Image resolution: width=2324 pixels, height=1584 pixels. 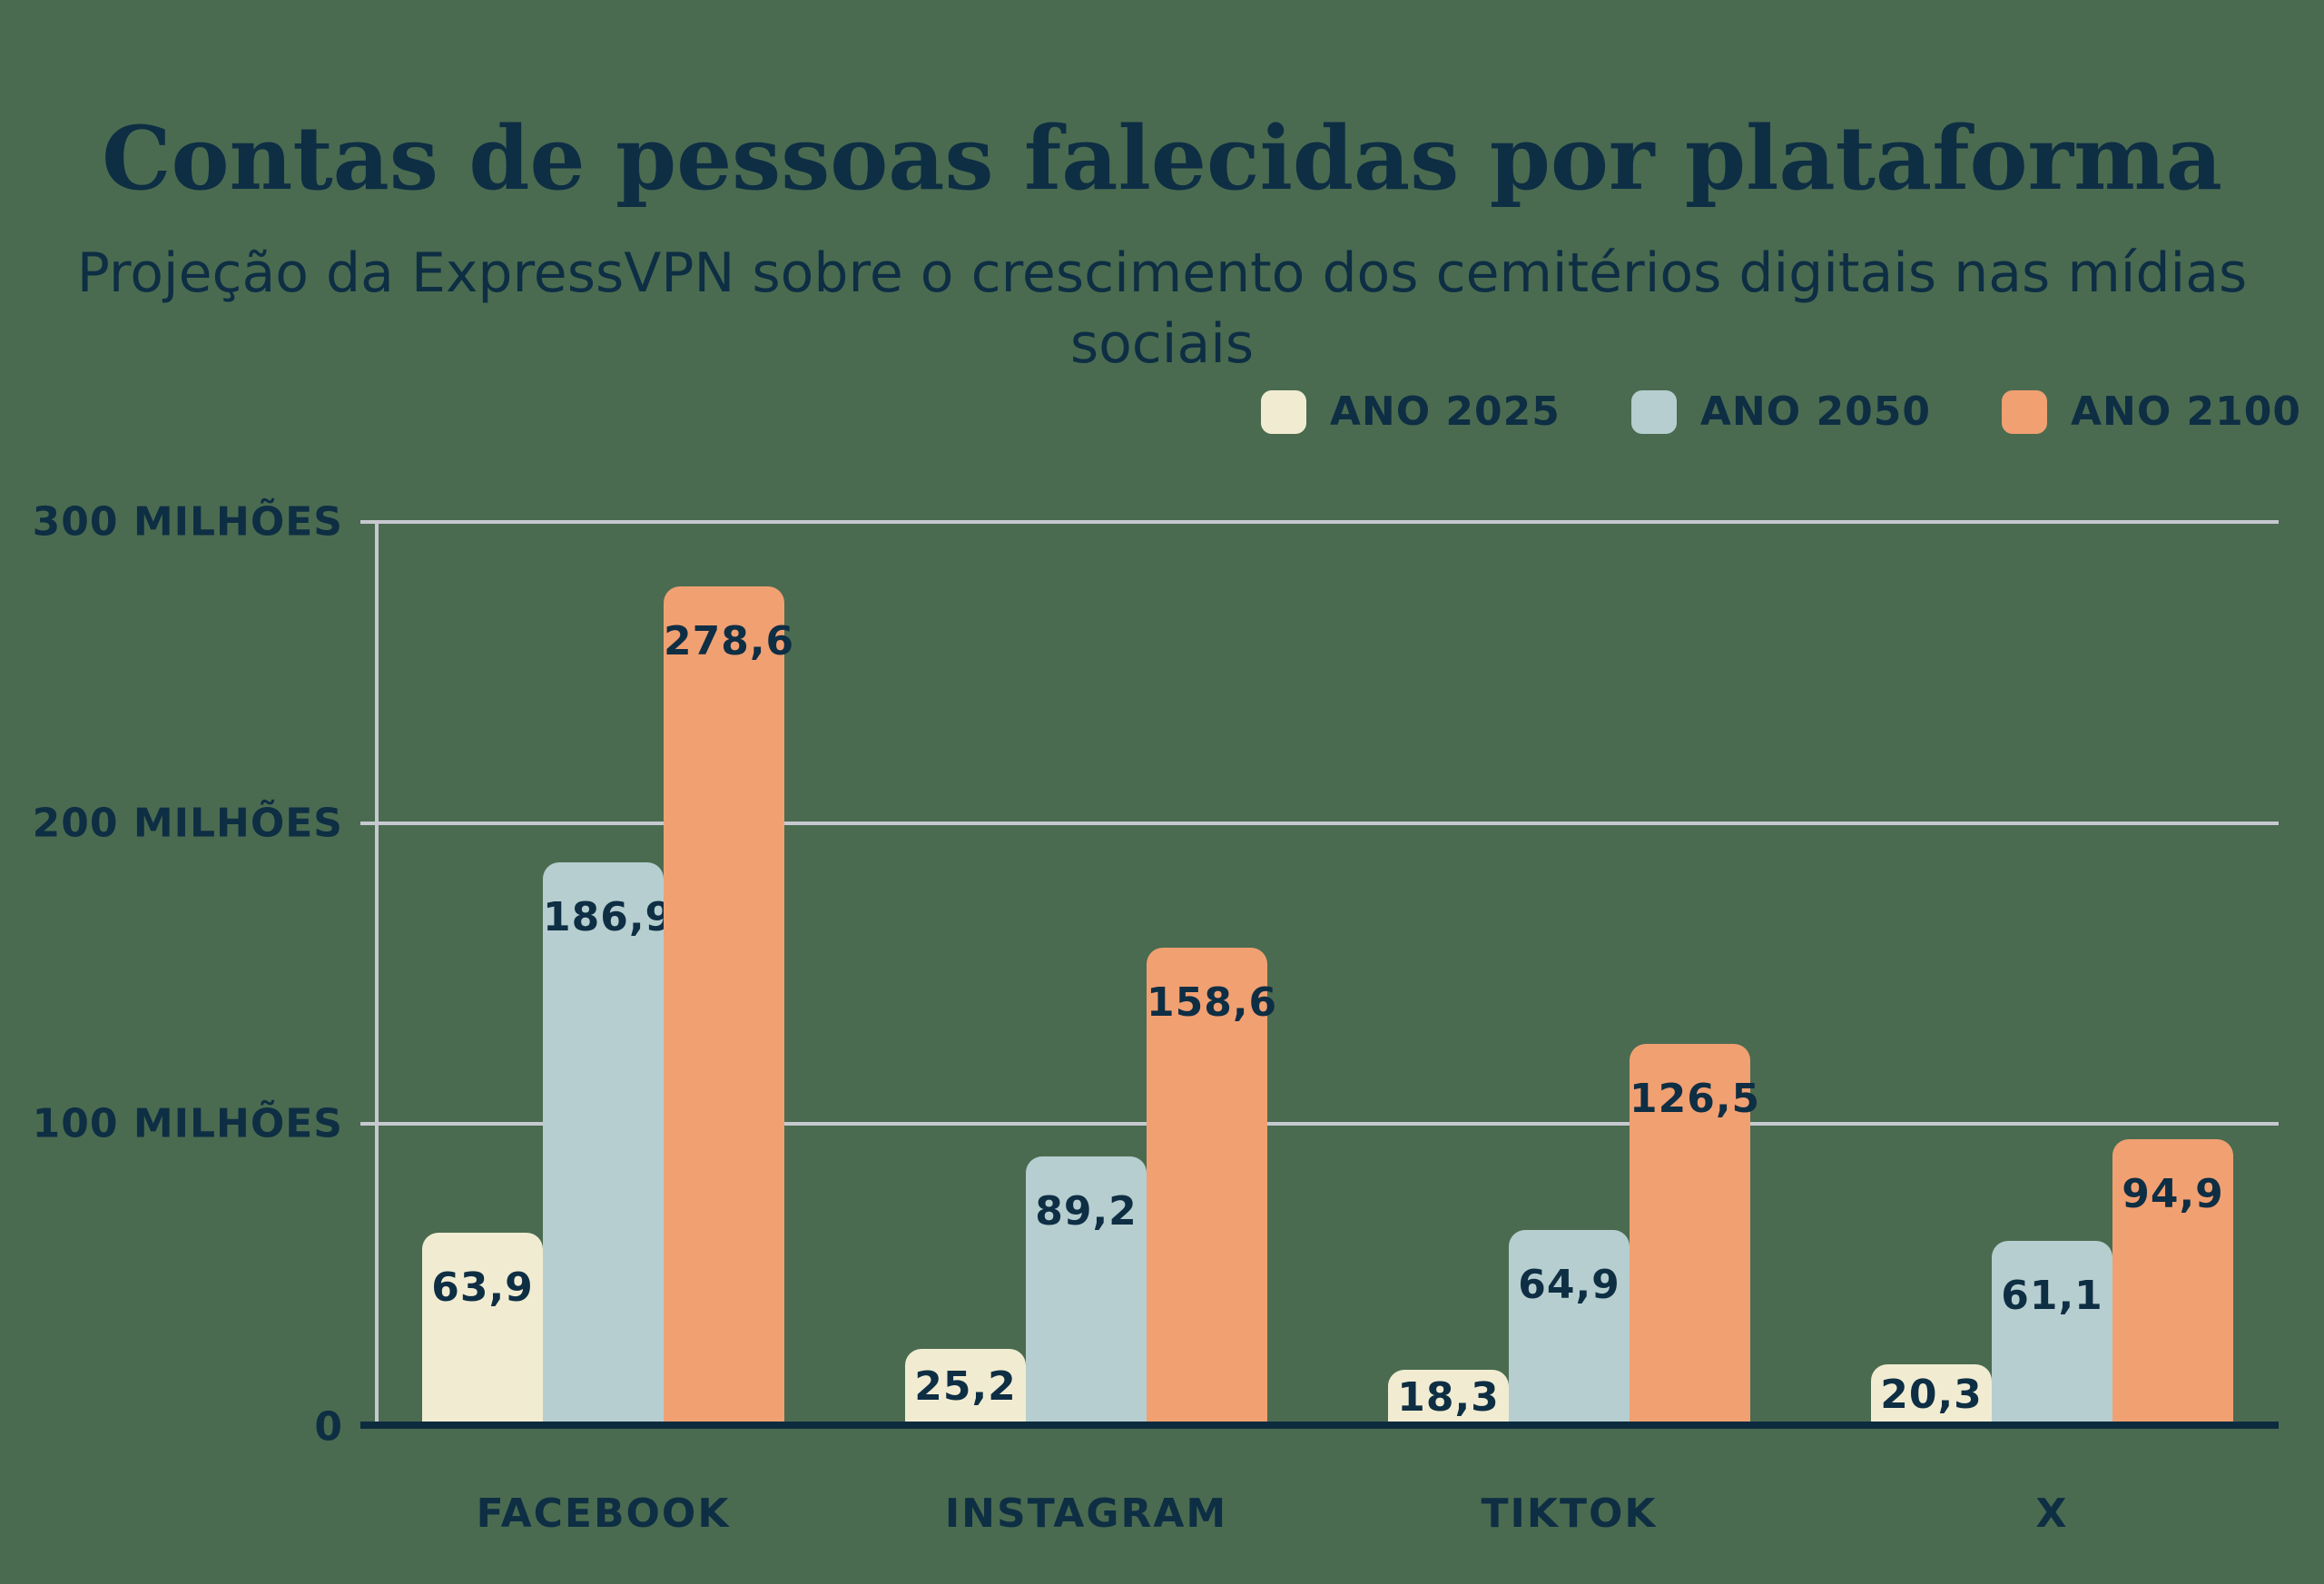 I want to click on bar-instagram-ano-2025: 25,2, so click(x=965, y=1387).